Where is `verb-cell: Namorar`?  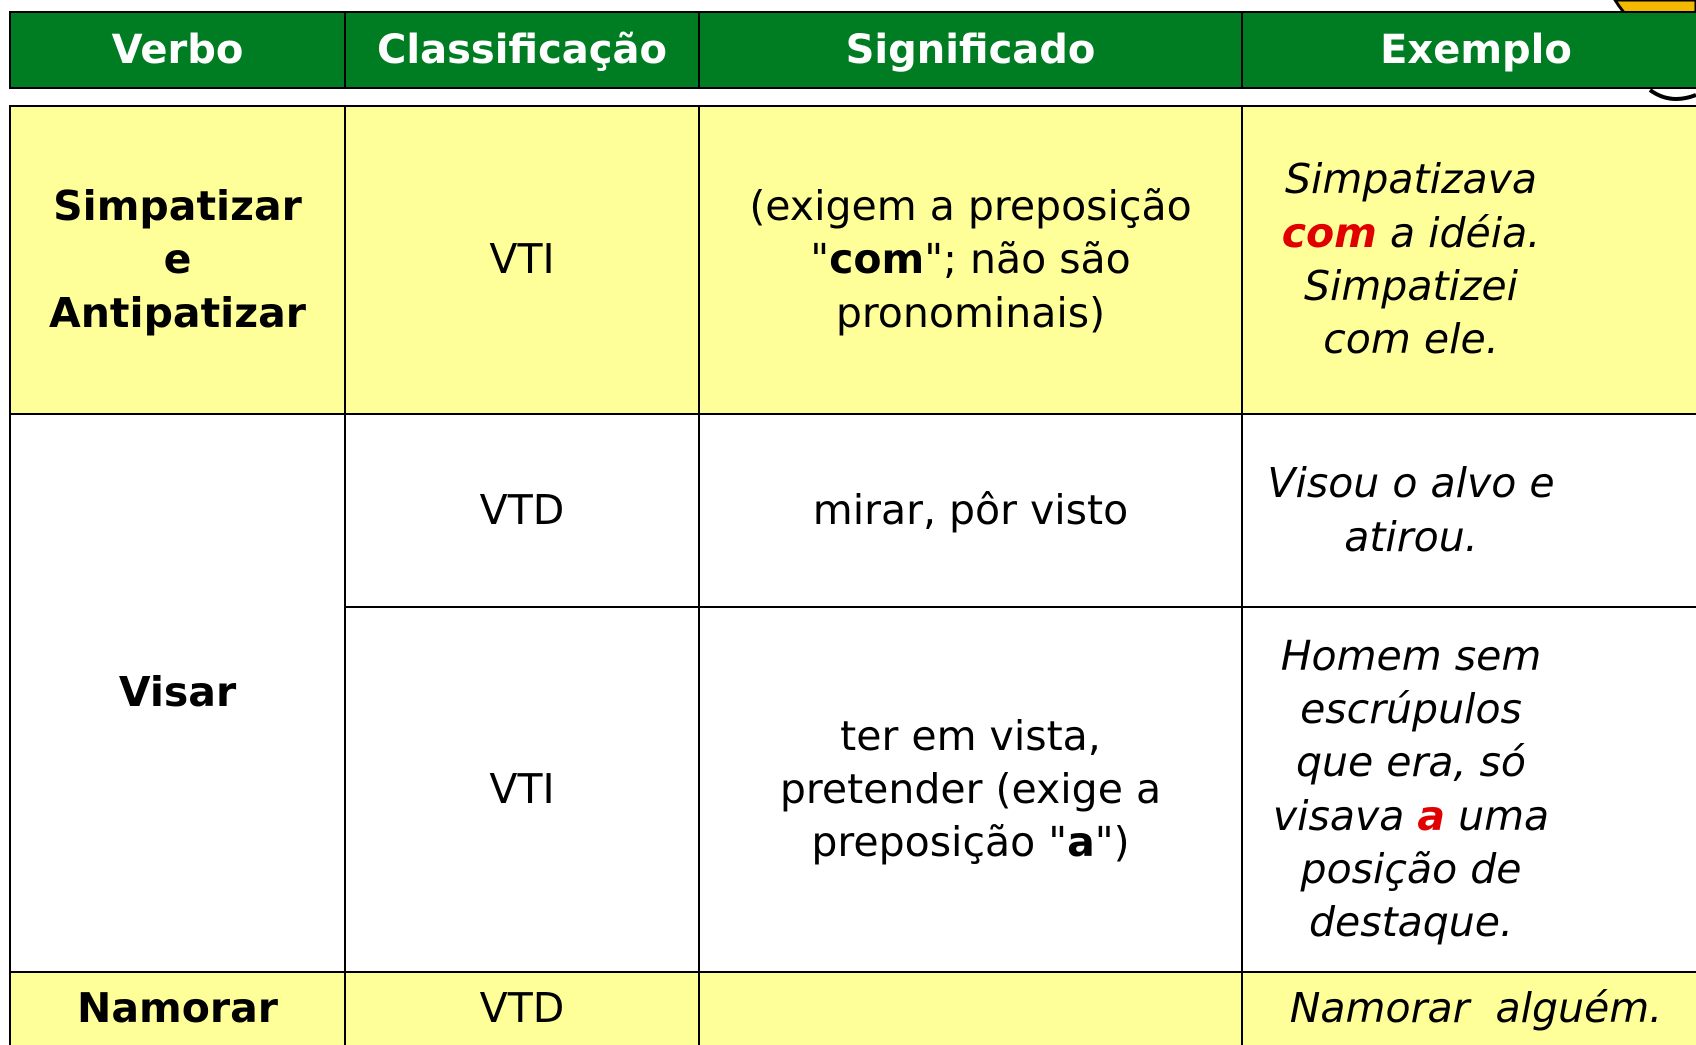 verb-cell: Namorar is located at coordinates (177, 1008).